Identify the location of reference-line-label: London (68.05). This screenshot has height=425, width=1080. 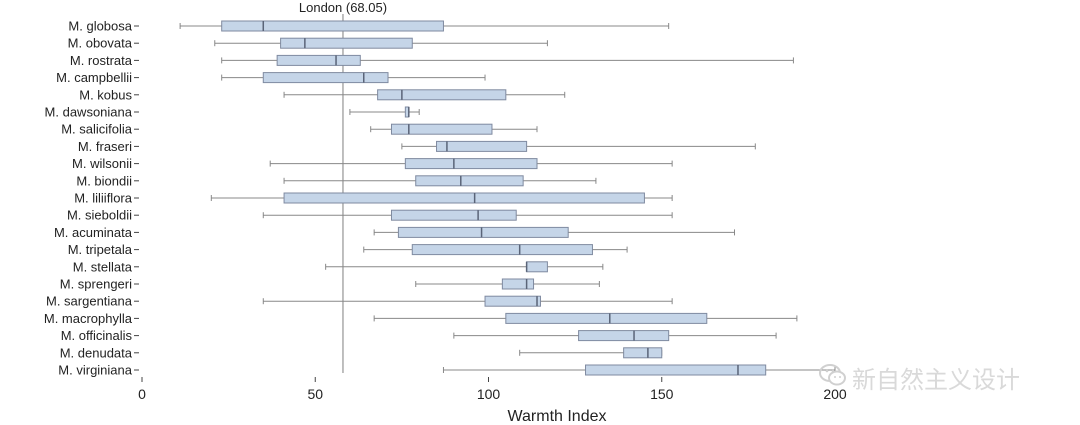
(343, 7).